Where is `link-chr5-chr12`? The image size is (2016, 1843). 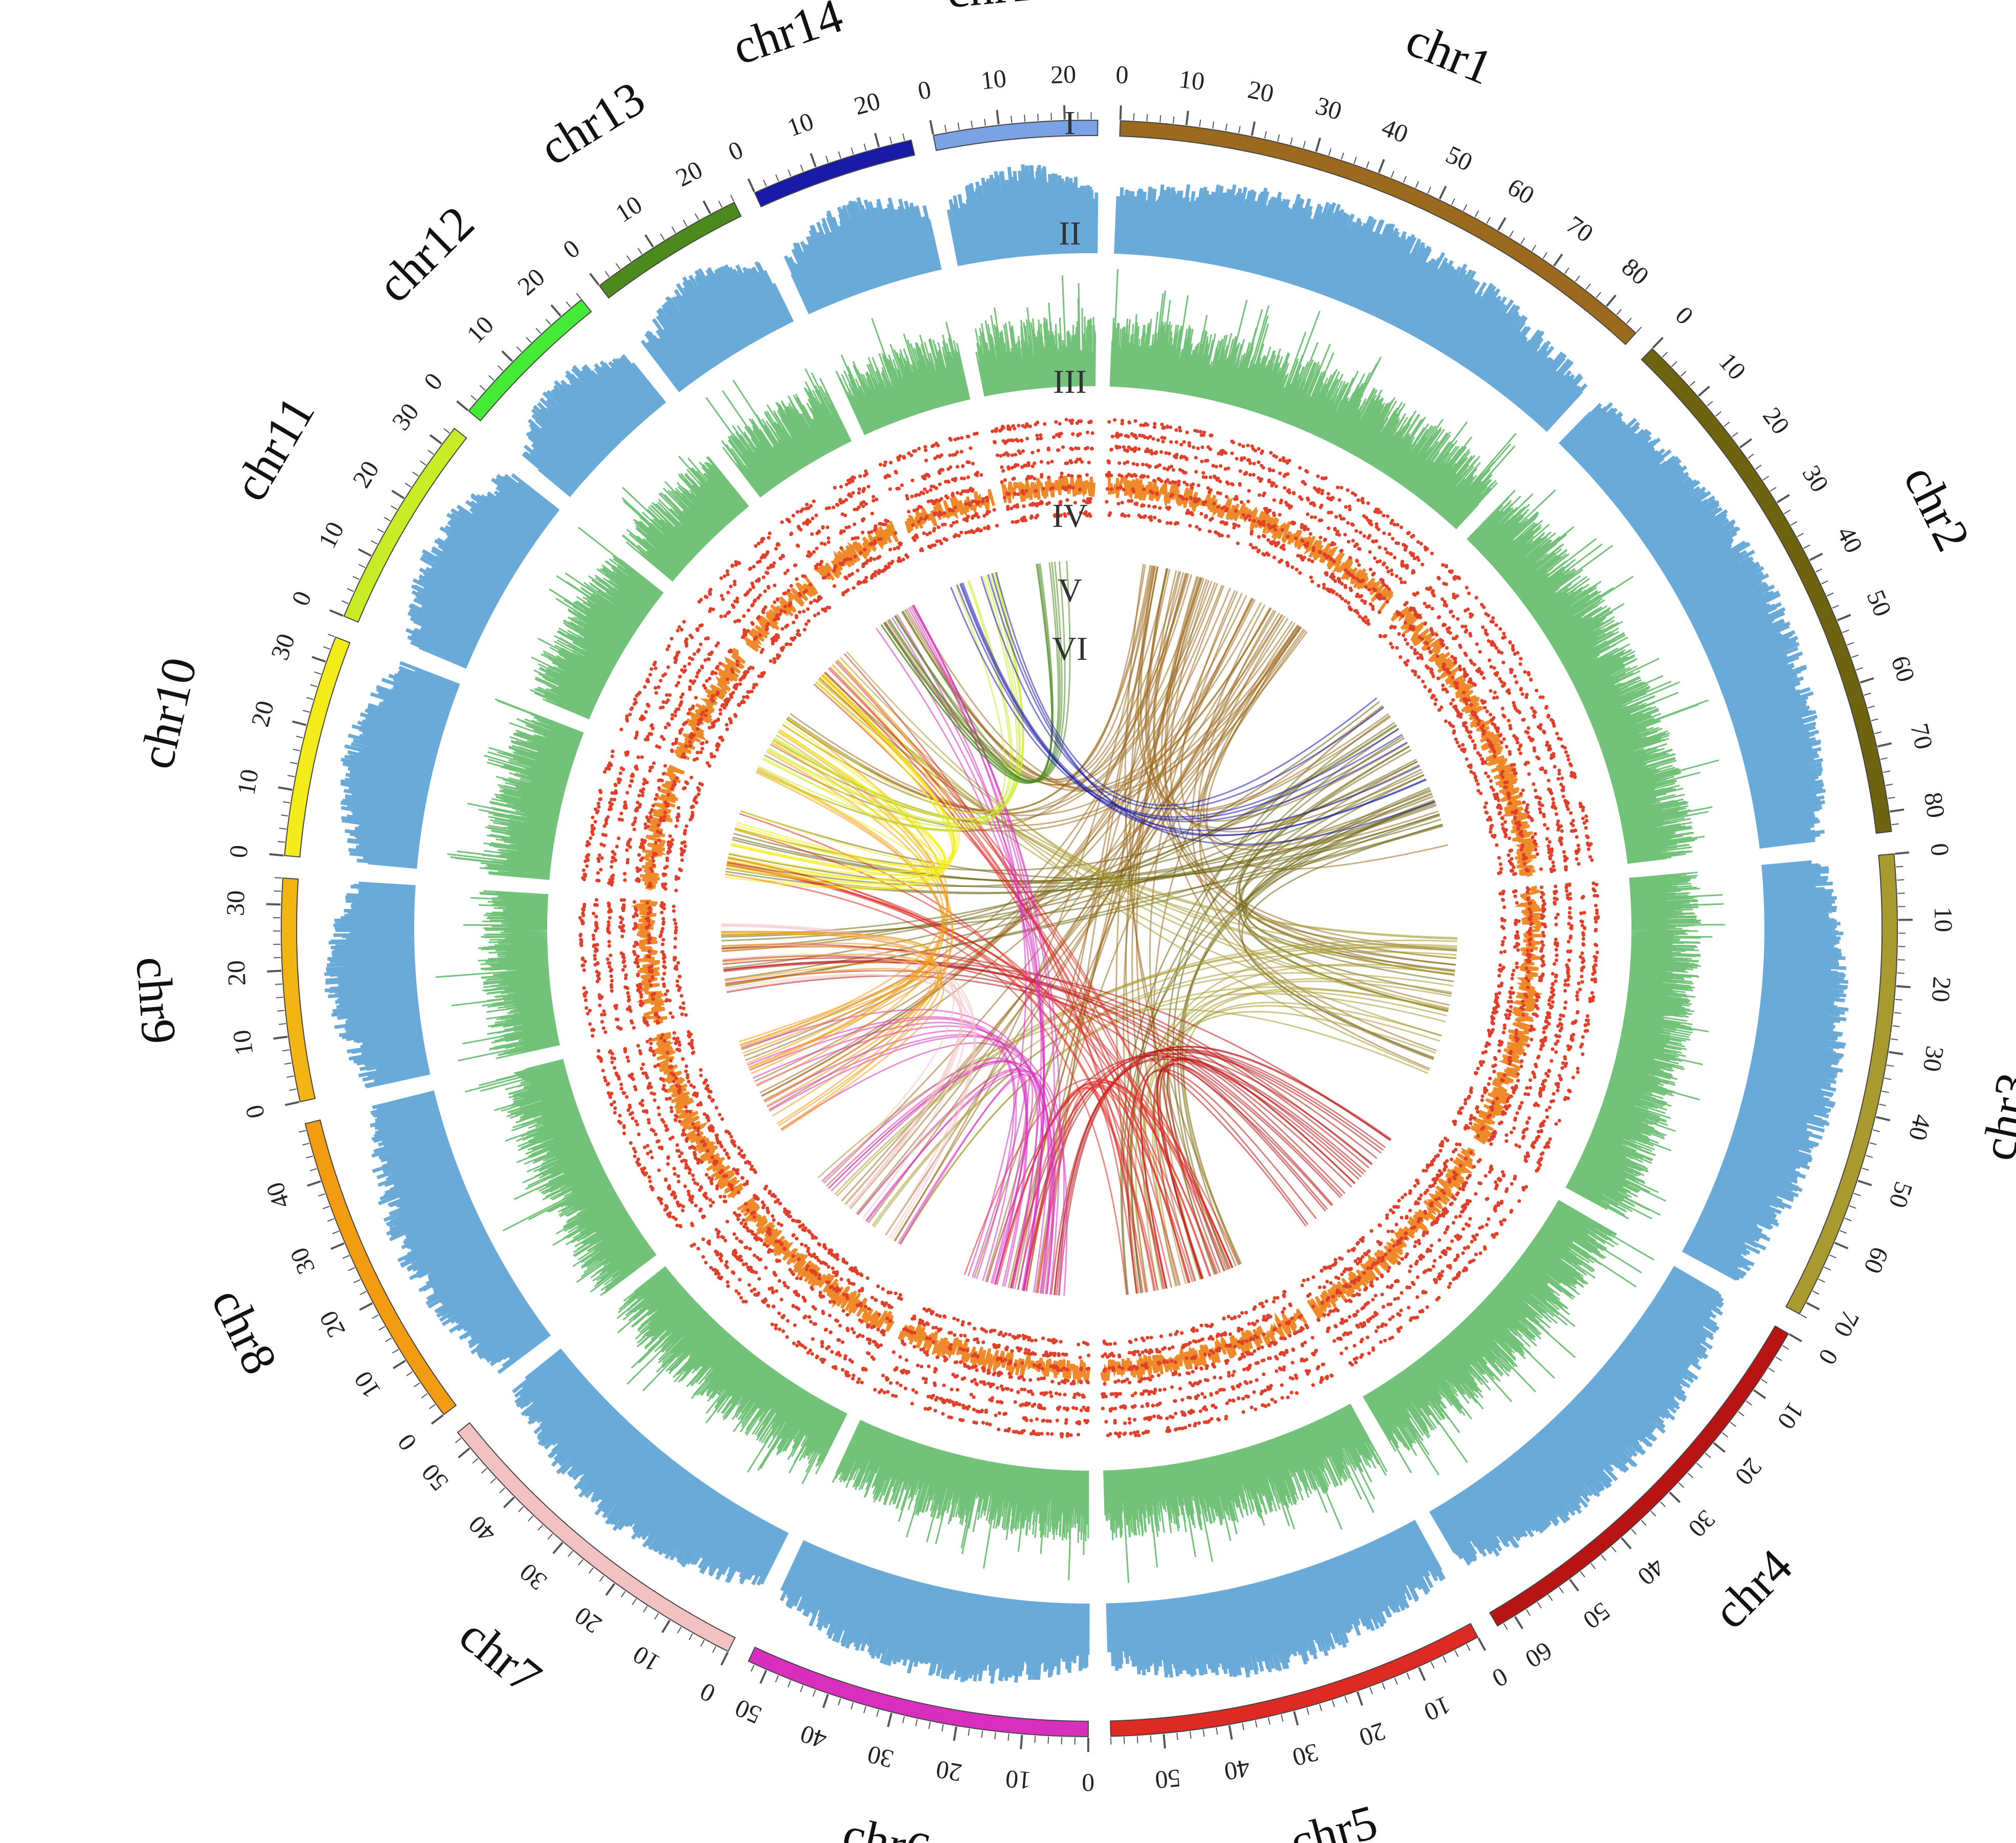
link-chr5-chr12 is located at coordinates (1023, 973).